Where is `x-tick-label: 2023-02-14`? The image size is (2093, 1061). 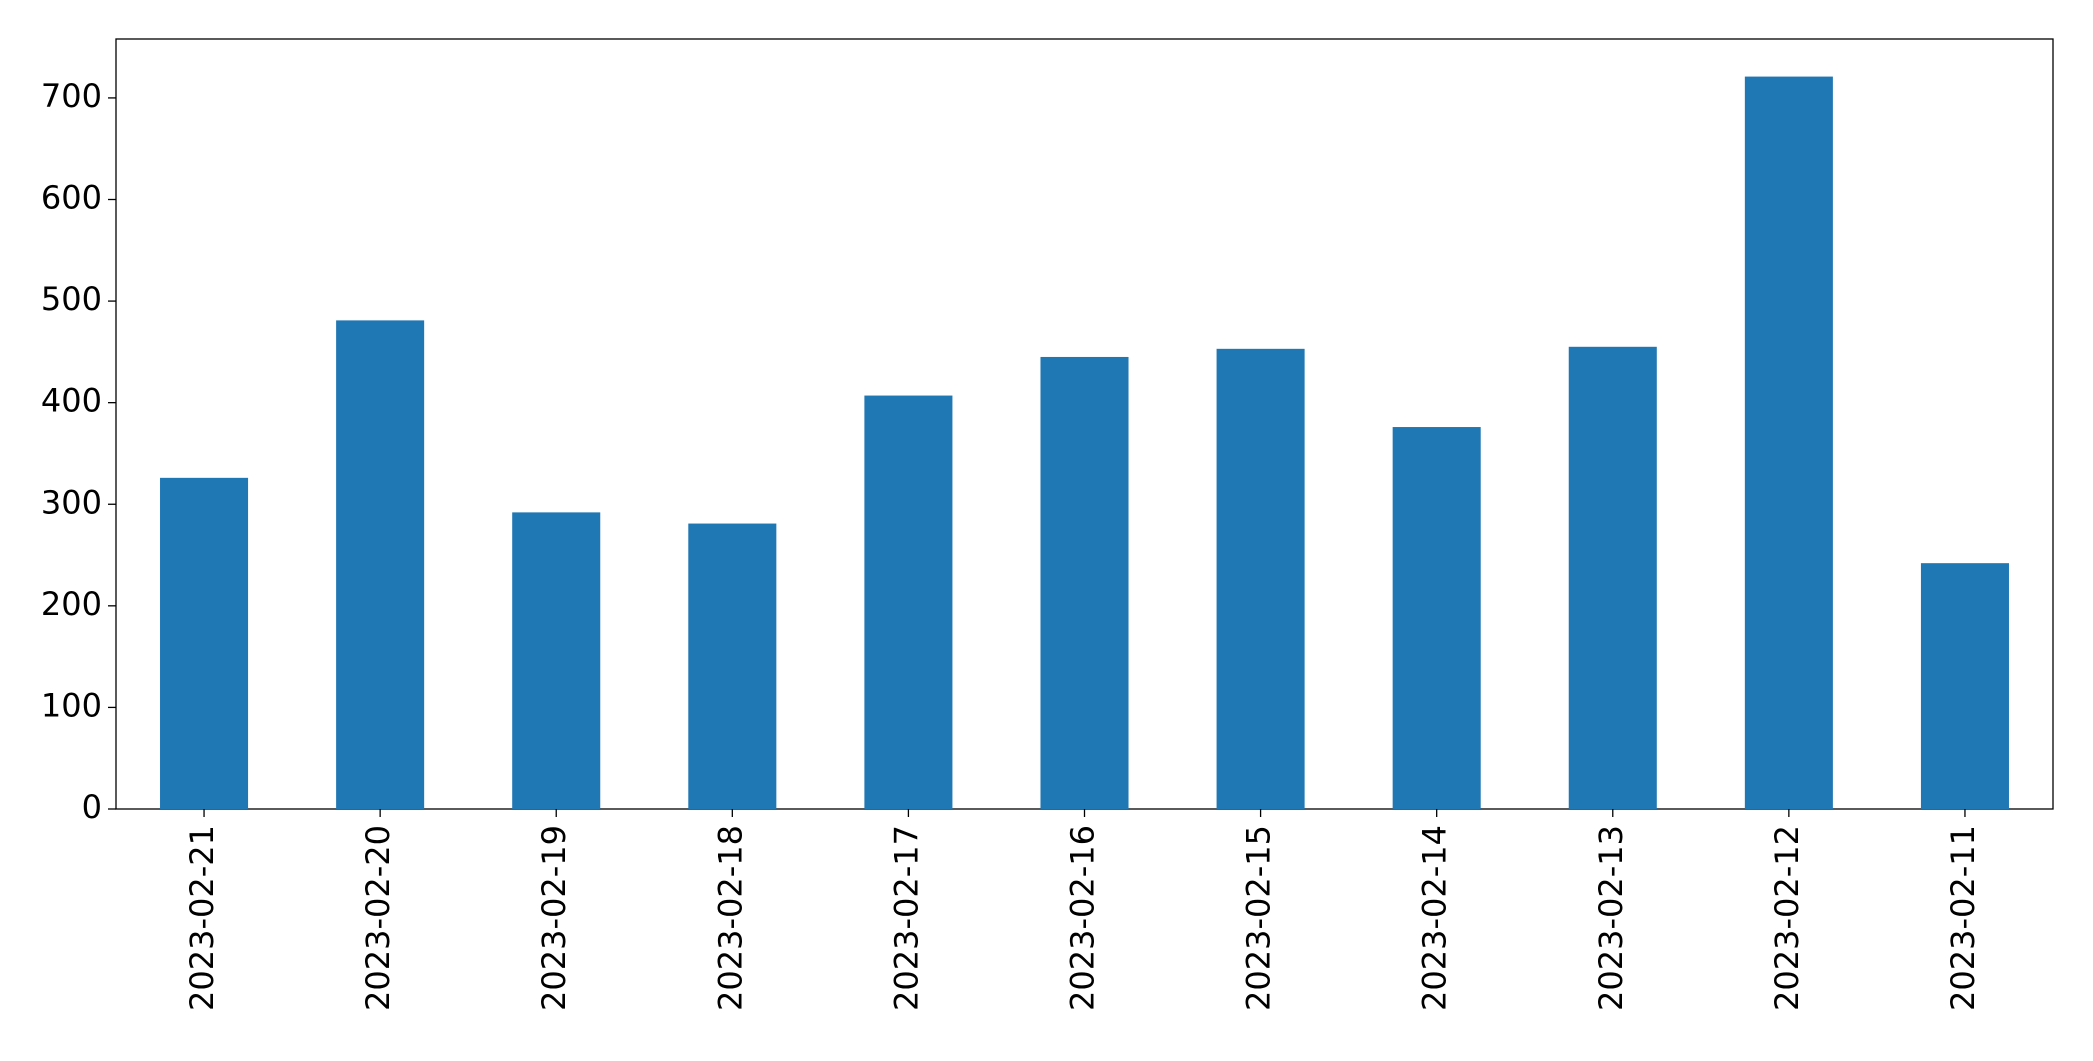
x-tick-label: 2023-02-14 is located at coordinates (1435, 918).